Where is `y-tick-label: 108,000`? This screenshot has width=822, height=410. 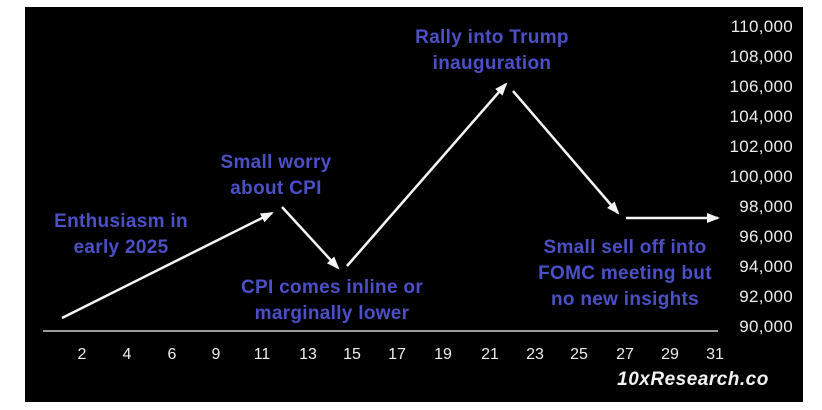 y-tick-label: 108,000 is located at coordinates (761, 56).